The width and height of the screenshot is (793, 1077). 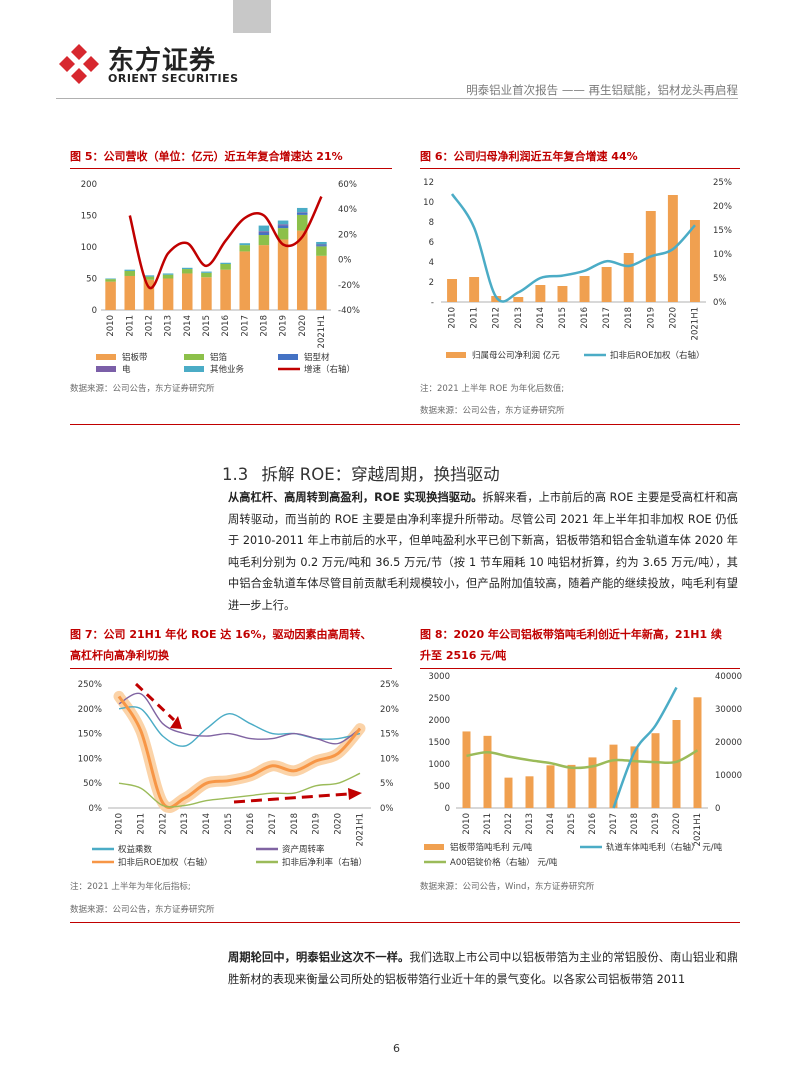 What do you see at coordinates (239, 790) in the screenshot?
I see `fig7-series-line` at bounding box center [239, 790].